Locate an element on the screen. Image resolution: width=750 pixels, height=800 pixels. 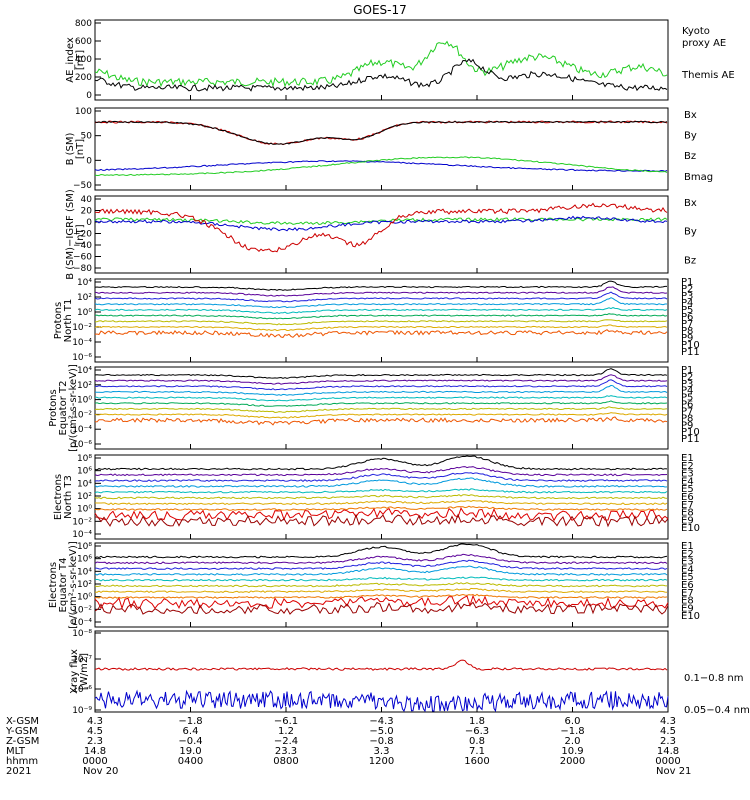
y-tick-label: 100 is located at coordinates (83, 112).